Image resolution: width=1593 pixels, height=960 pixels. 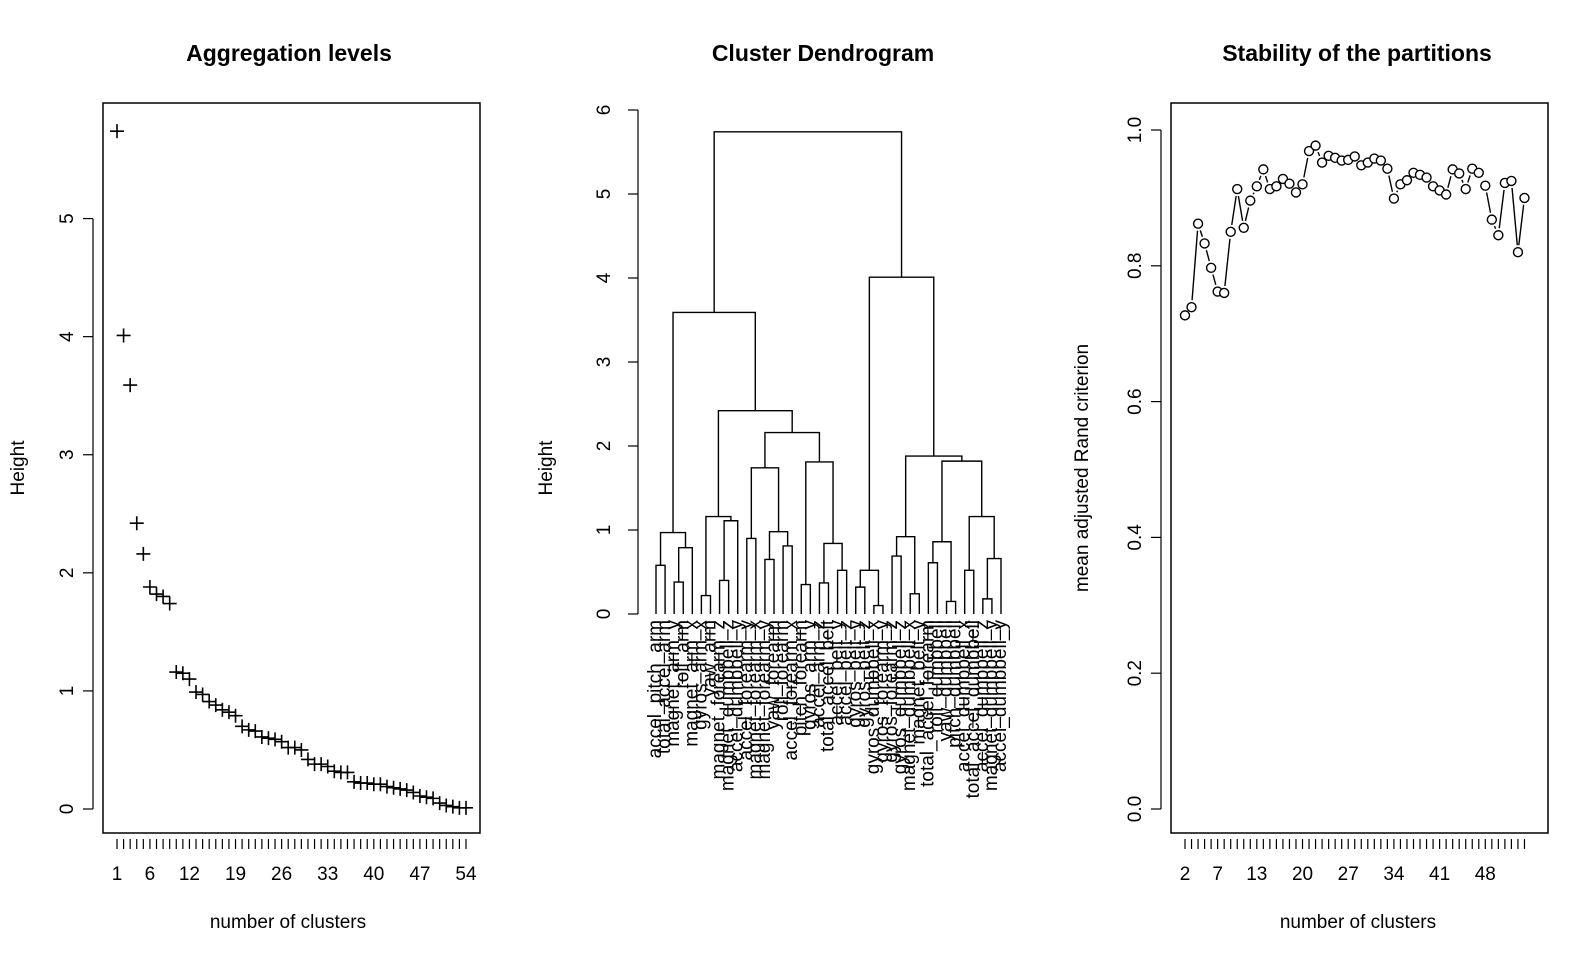 What do you see at coordinates (927, 703) in the screenshot?
I see `leaf-label: total_accel_forearm` at bounding box center [927, 703].